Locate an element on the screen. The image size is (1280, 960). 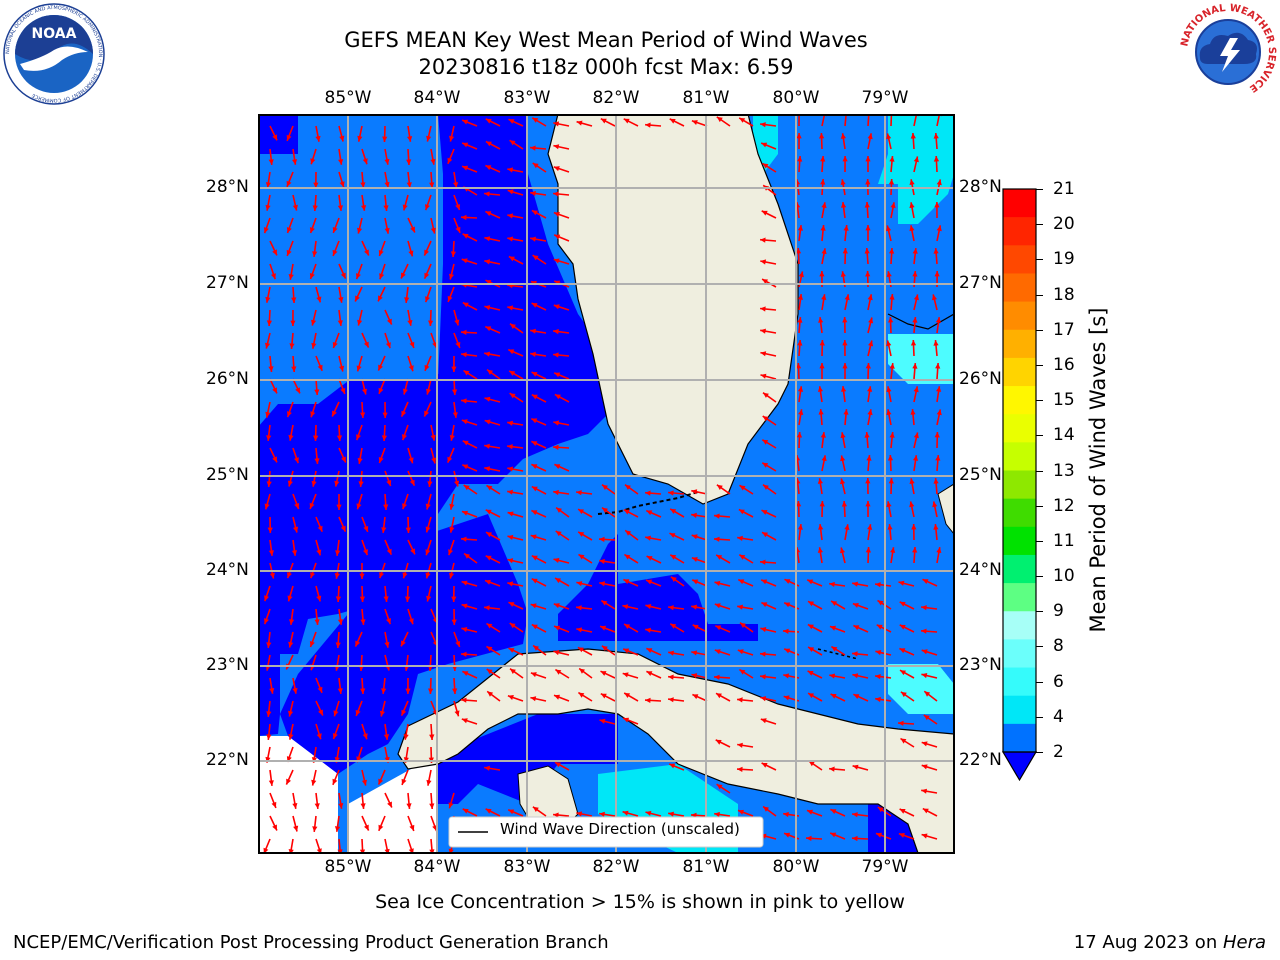
lat-label-right: 27°N is located at coordinates (980, 283).